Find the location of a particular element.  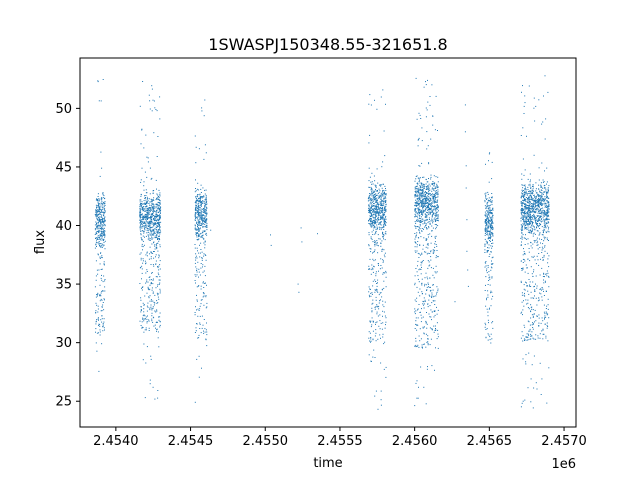

x-tick-label: 2.4555 is located at coordinates (340, 441).